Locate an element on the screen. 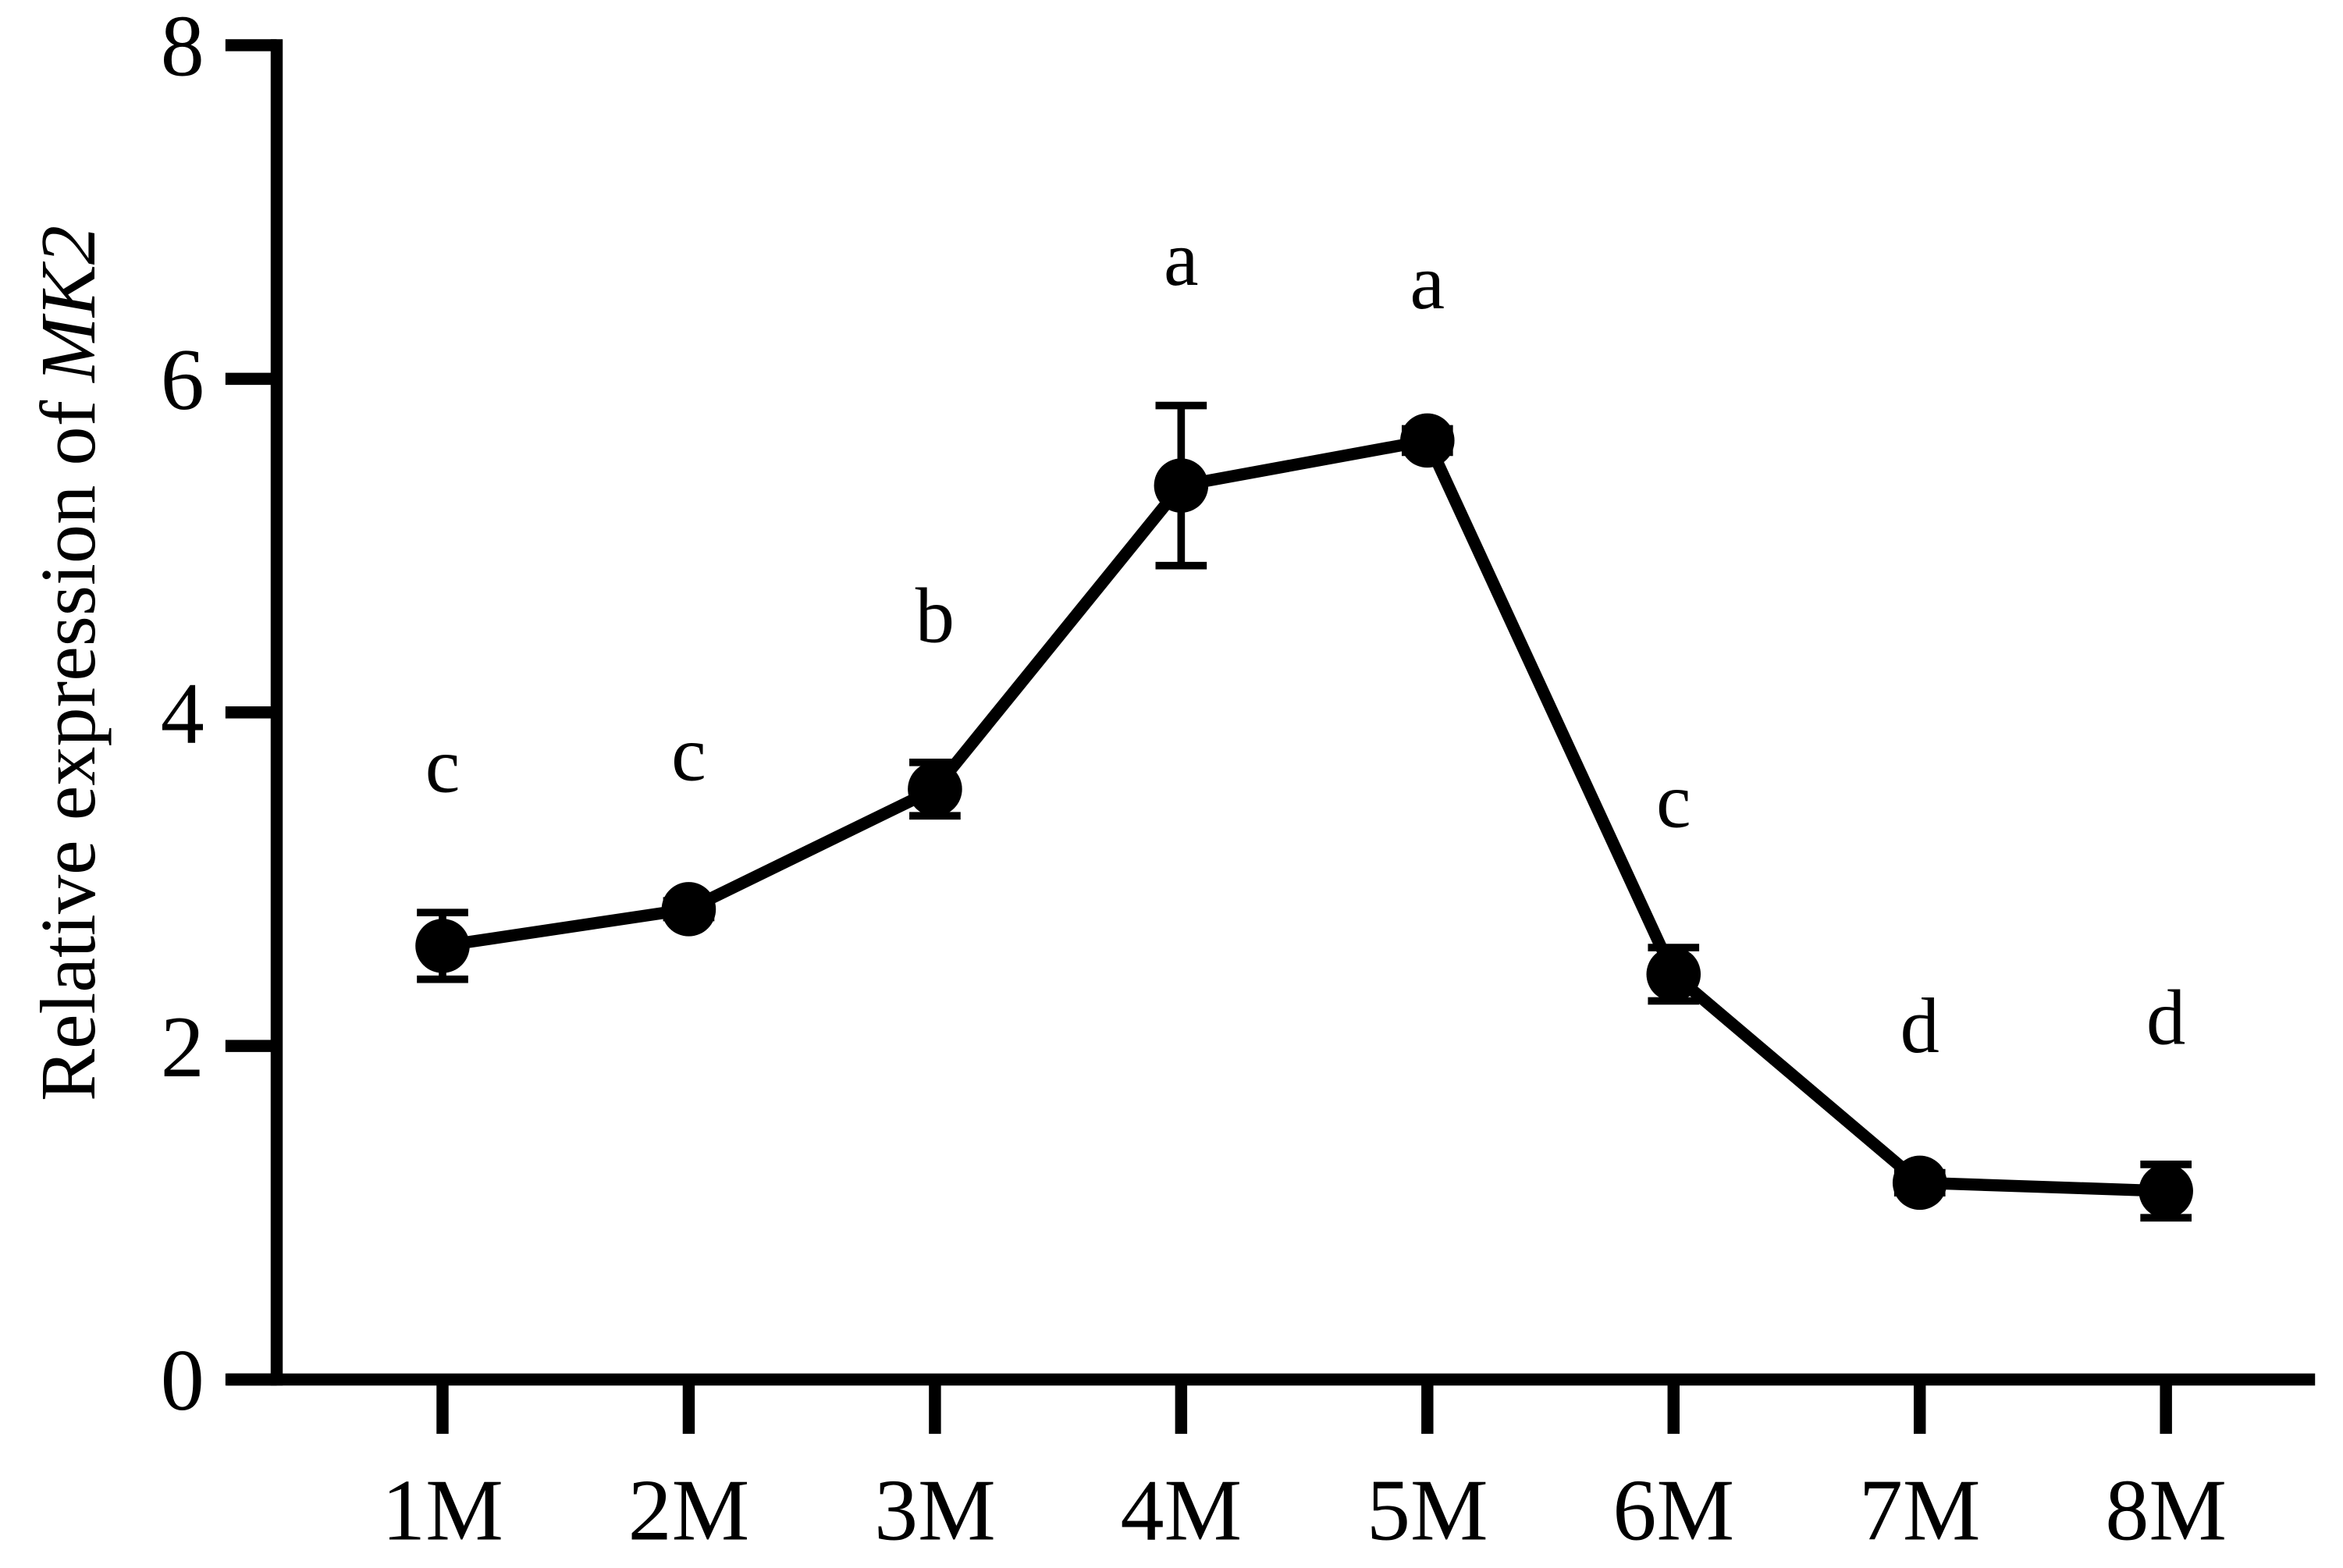  x-tick-label: 5M is located at coordinates (1427, 1510).